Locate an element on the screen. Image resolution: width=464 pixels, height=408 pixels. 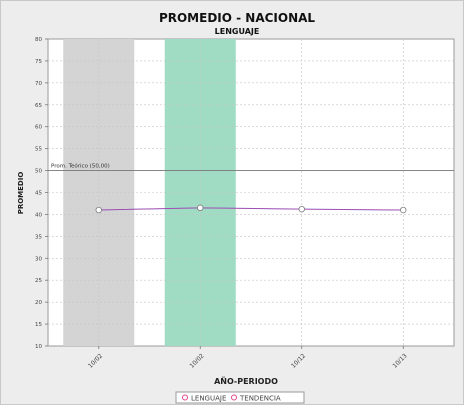
chart-legend: LENGUAJE TENDENCIA is located at coordinates (240, 397).